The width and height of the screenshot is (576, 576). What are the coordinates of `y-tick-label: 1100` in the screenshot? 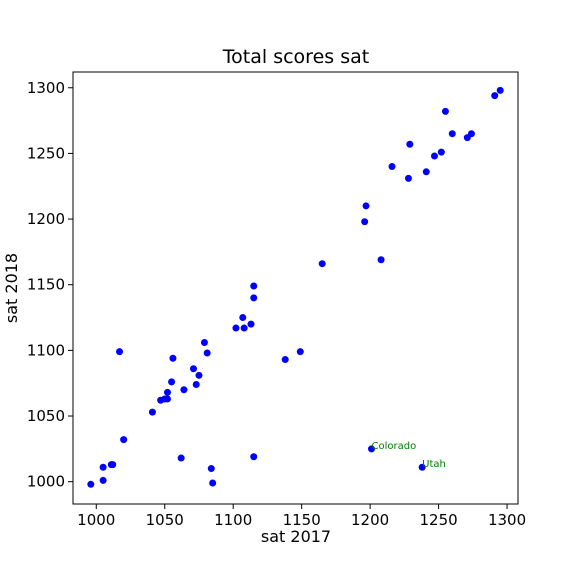 It's located at (46, 350).